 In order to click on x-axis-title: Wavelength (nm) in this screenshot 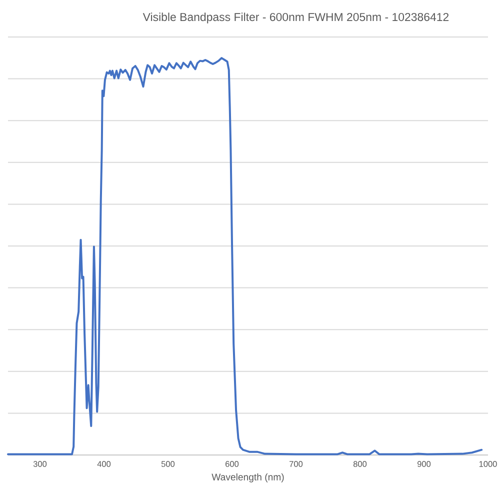, I will do `click(248, 477)`.